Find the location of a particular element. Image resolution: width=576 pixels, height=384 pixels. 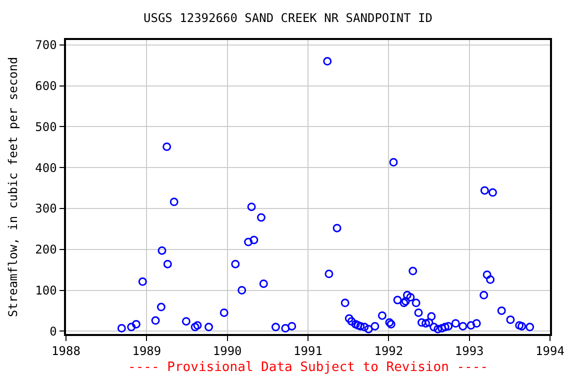

x-tick-label: 1992 is located at coordinates (389, 351).